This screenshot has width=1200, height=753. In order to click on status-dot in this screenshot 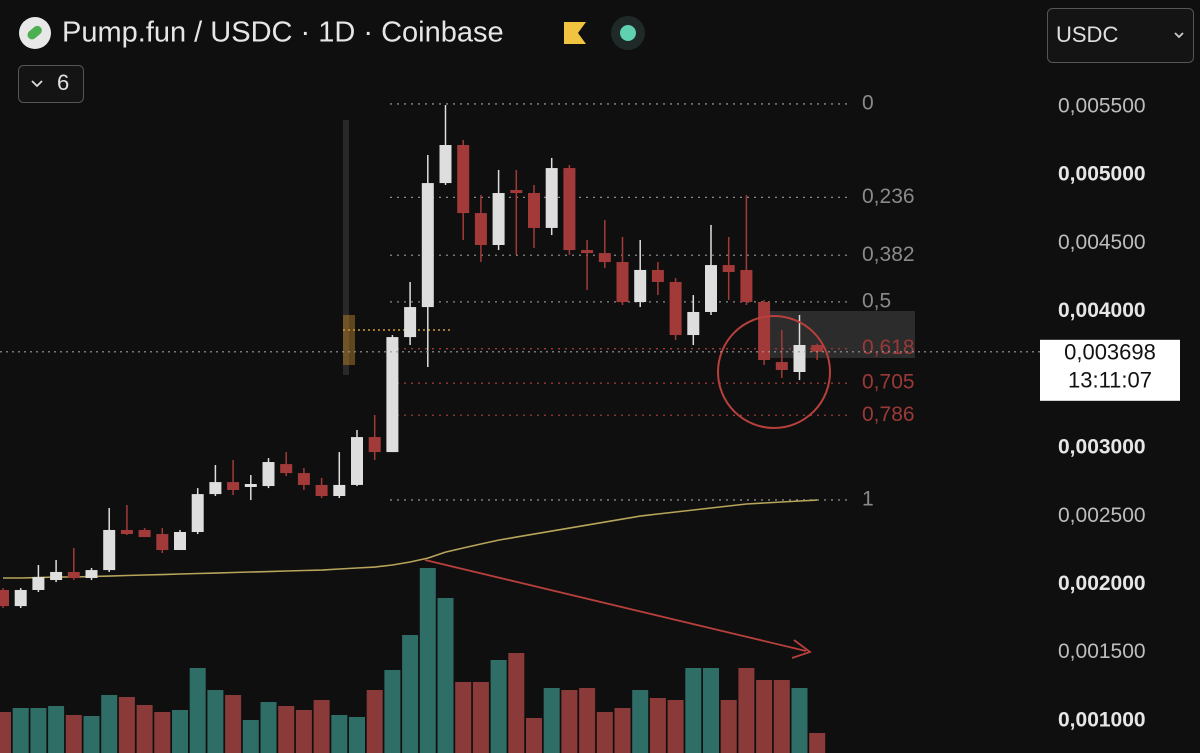, I will do `click(628, 33)`.